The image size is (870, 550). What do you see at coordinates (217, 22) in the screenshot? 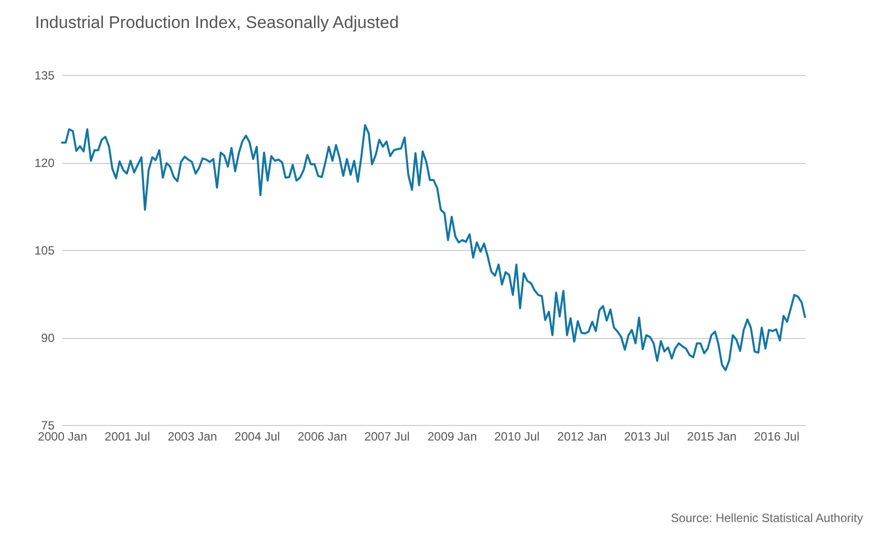
I see `chart-title: Industrial Production Index, Seasonally Adjusted` at bounding box center [217, 22].